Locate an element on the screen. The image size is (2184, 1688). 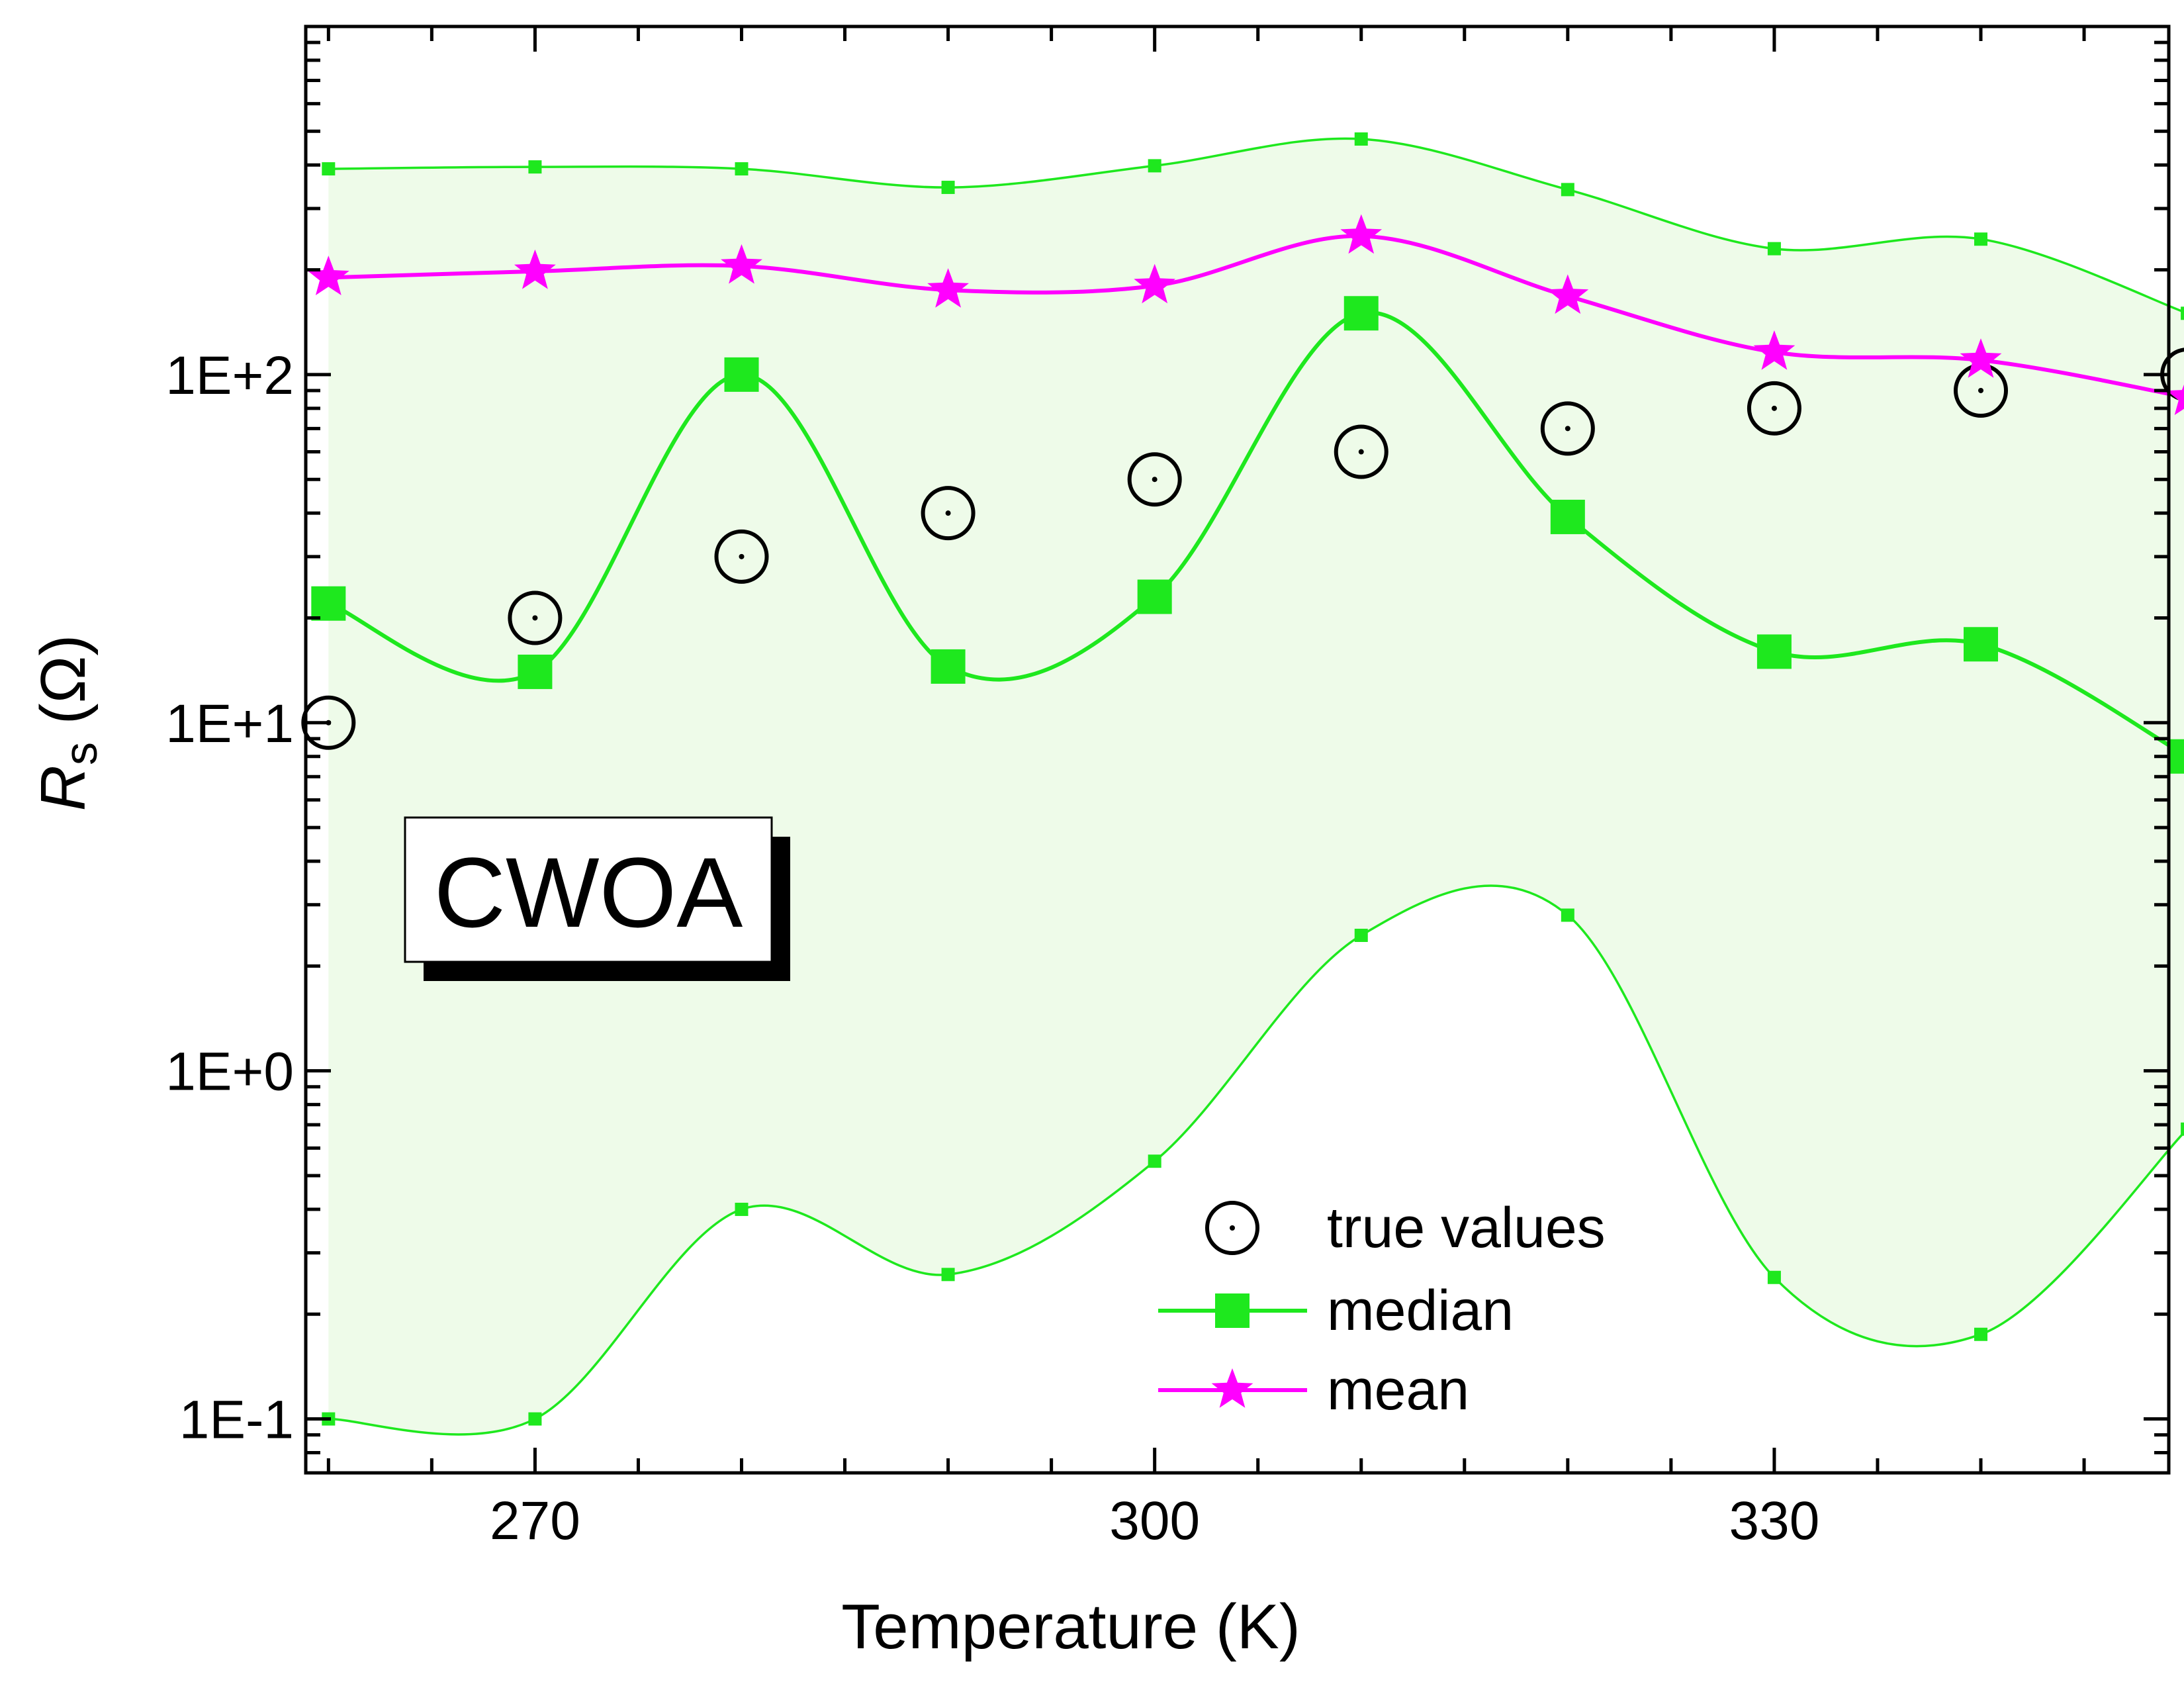
point-s0-4-dot is located at coordinates (1155, 480).